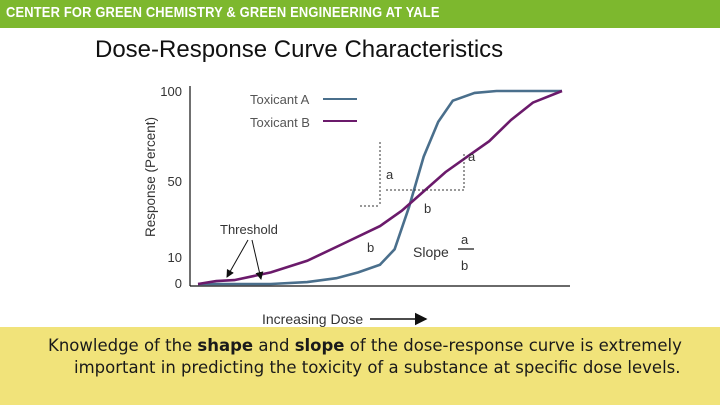 Image resolution: width=720 pixels, height=405 pixels. Describe the element at coordinates (237, 258) in the screenshot. I see `threshold-arrow-b` at that location.